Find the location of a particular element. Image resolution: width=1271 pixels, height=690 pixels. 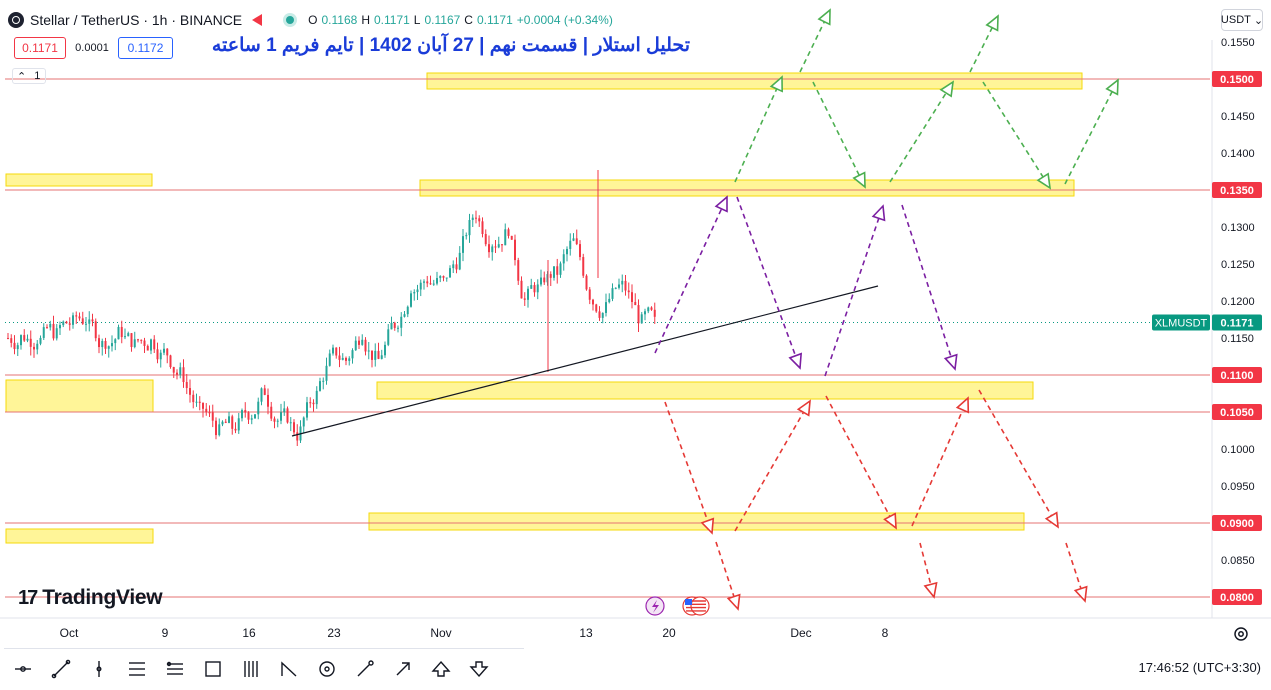

level-tag-text: 0.1350 is located at coordinates (1237, 191).